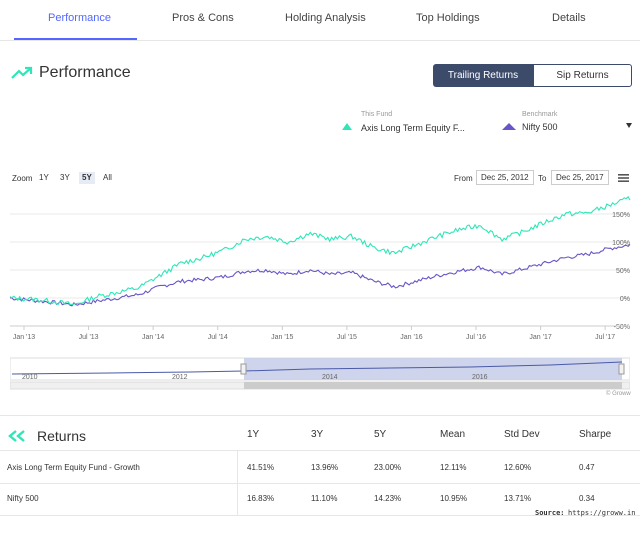 Image resolution: width=640 pixels, height=533 pixels. Describe the element at coordinates (448, 18) in the screenshot. I see `tab-top-holdings: Top Holdings` at that location.